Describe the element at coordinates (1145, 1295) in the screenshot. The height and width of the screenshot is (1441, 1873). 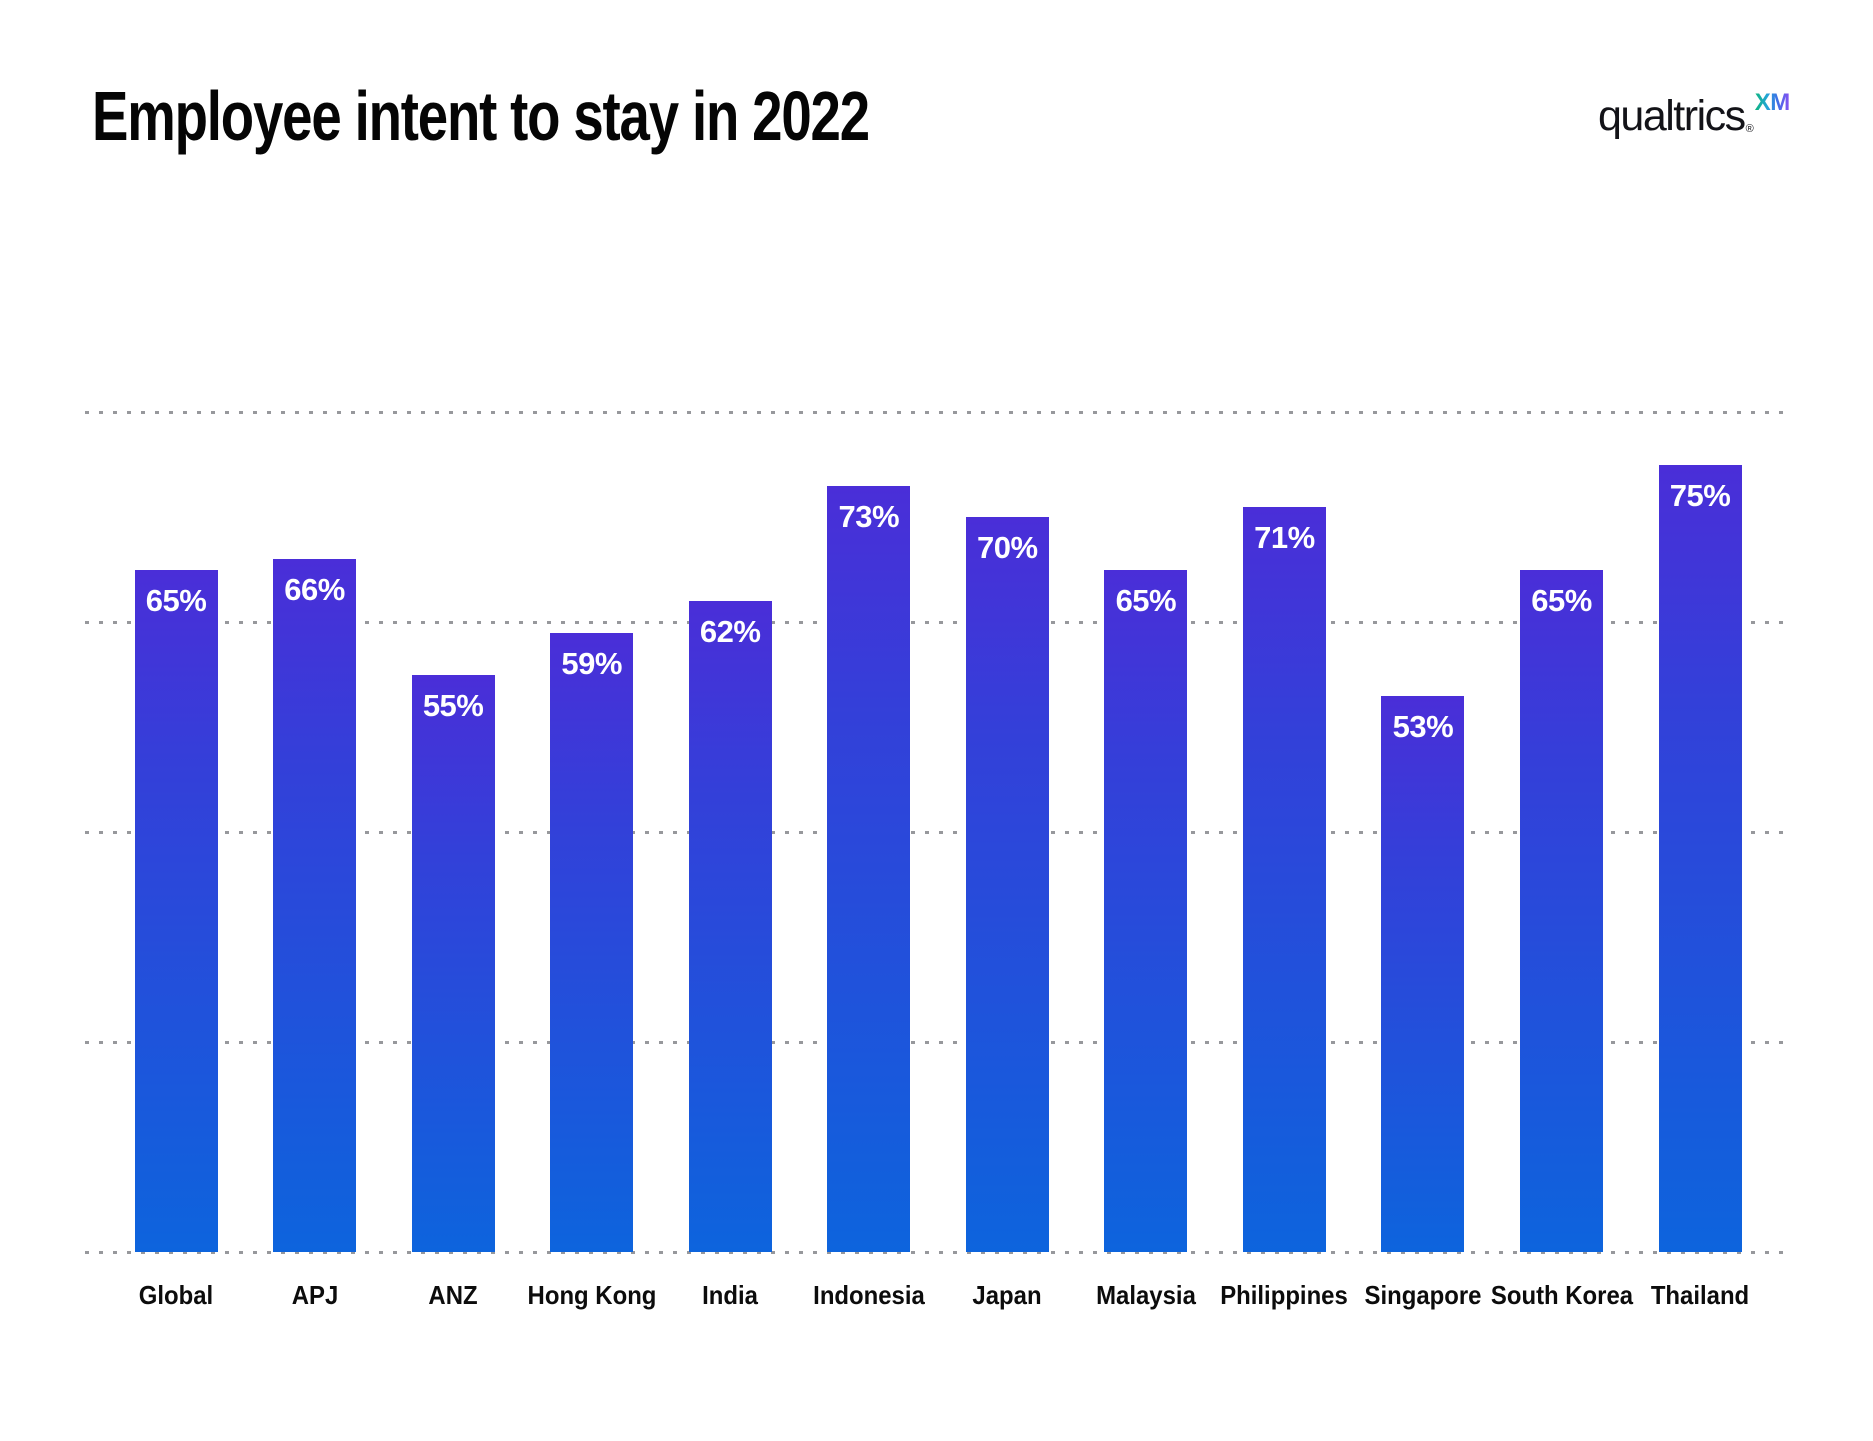
I see `category-label-malaysia: Malaysia` at that location.